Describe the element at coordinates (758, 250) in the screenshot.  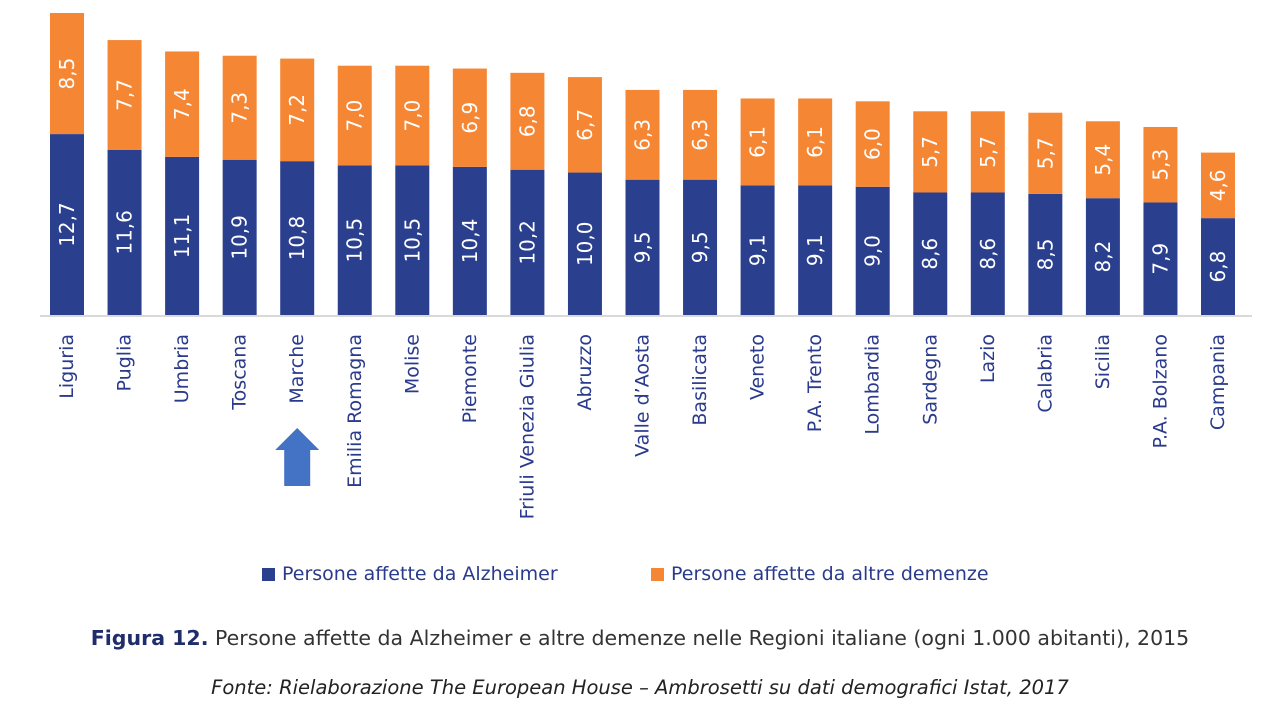
I see `data-label-veneto-alzheimer: 9,1` at that location.